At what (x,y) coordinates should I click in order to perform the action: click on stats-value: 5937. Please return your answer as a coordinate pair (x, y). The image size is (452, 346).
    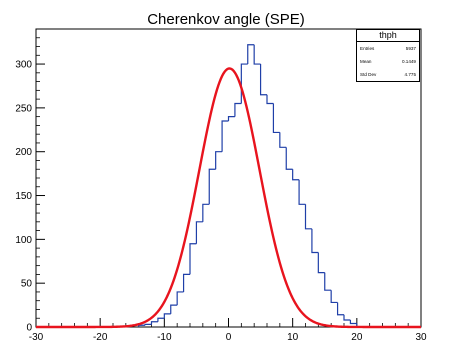
    Looking at the image, I should click on (410, 48).